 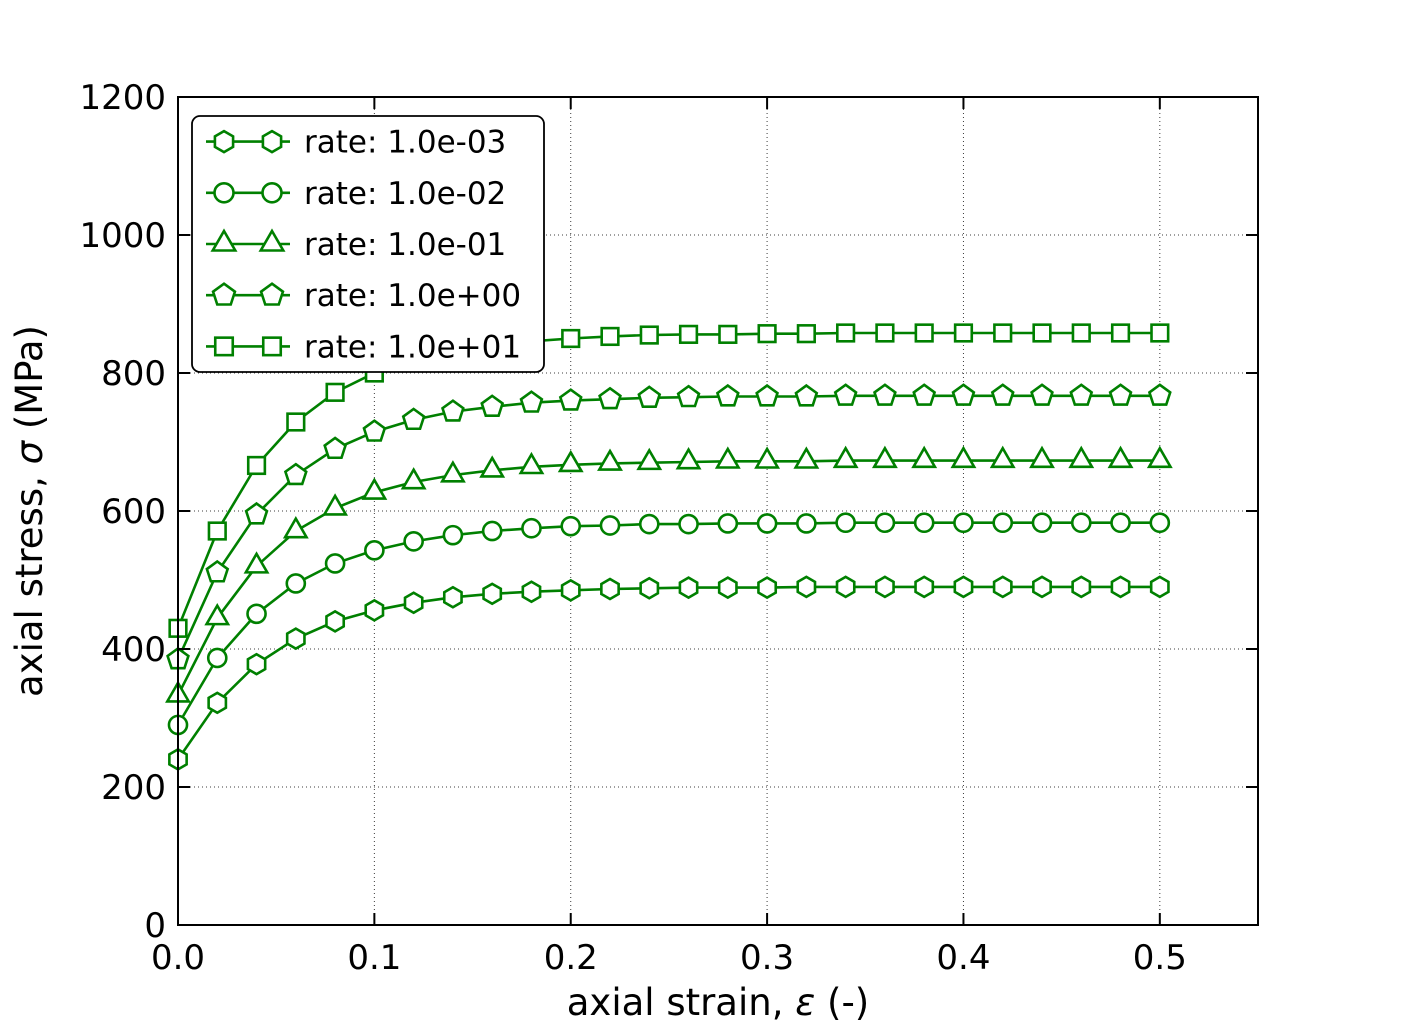 What do you see at coordinates (178, 958) in the screenshot?
I see `x-tick-label: 0.0` at bounding box center [178, 958].